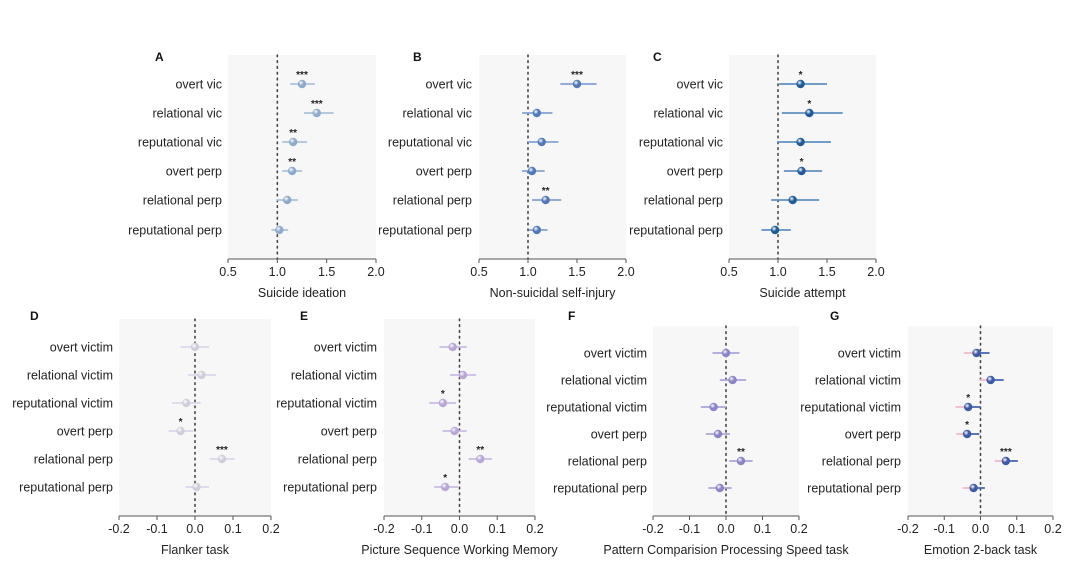  I want to click on x-tick-label: 0.5, so click(227, 272).